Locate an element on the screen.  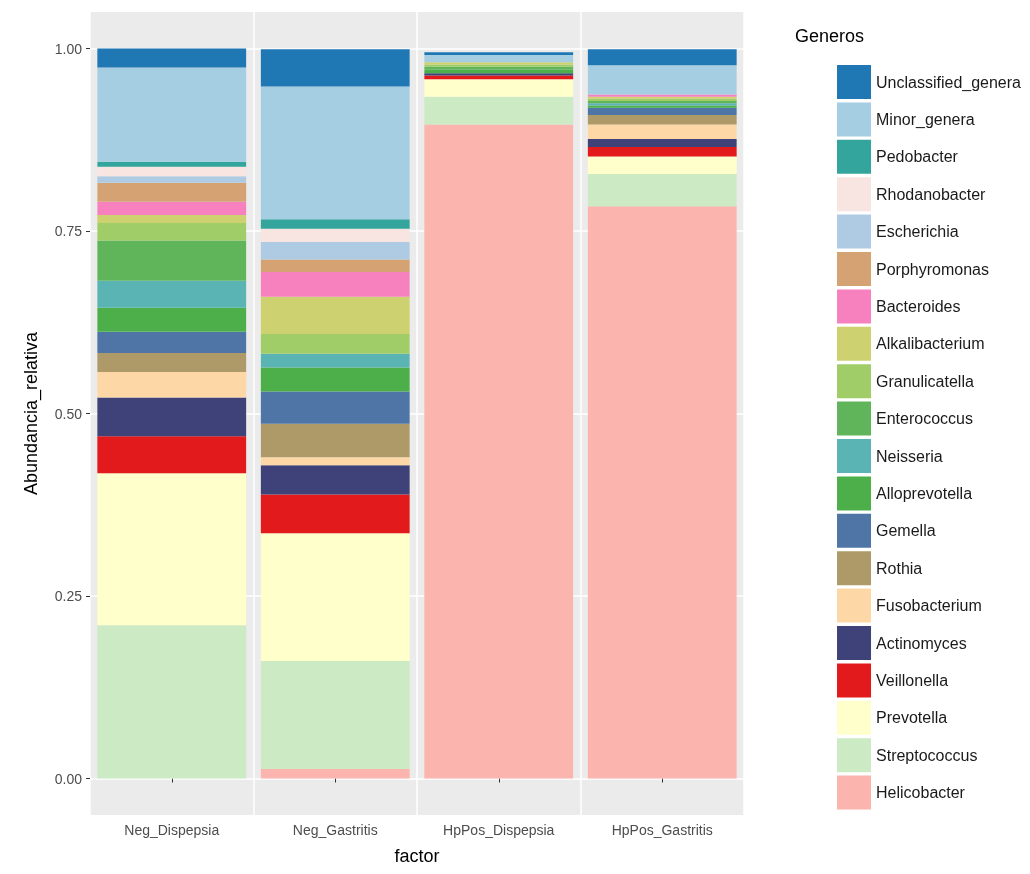
legend-label: Escherichia is located at coordinates (917, 232).